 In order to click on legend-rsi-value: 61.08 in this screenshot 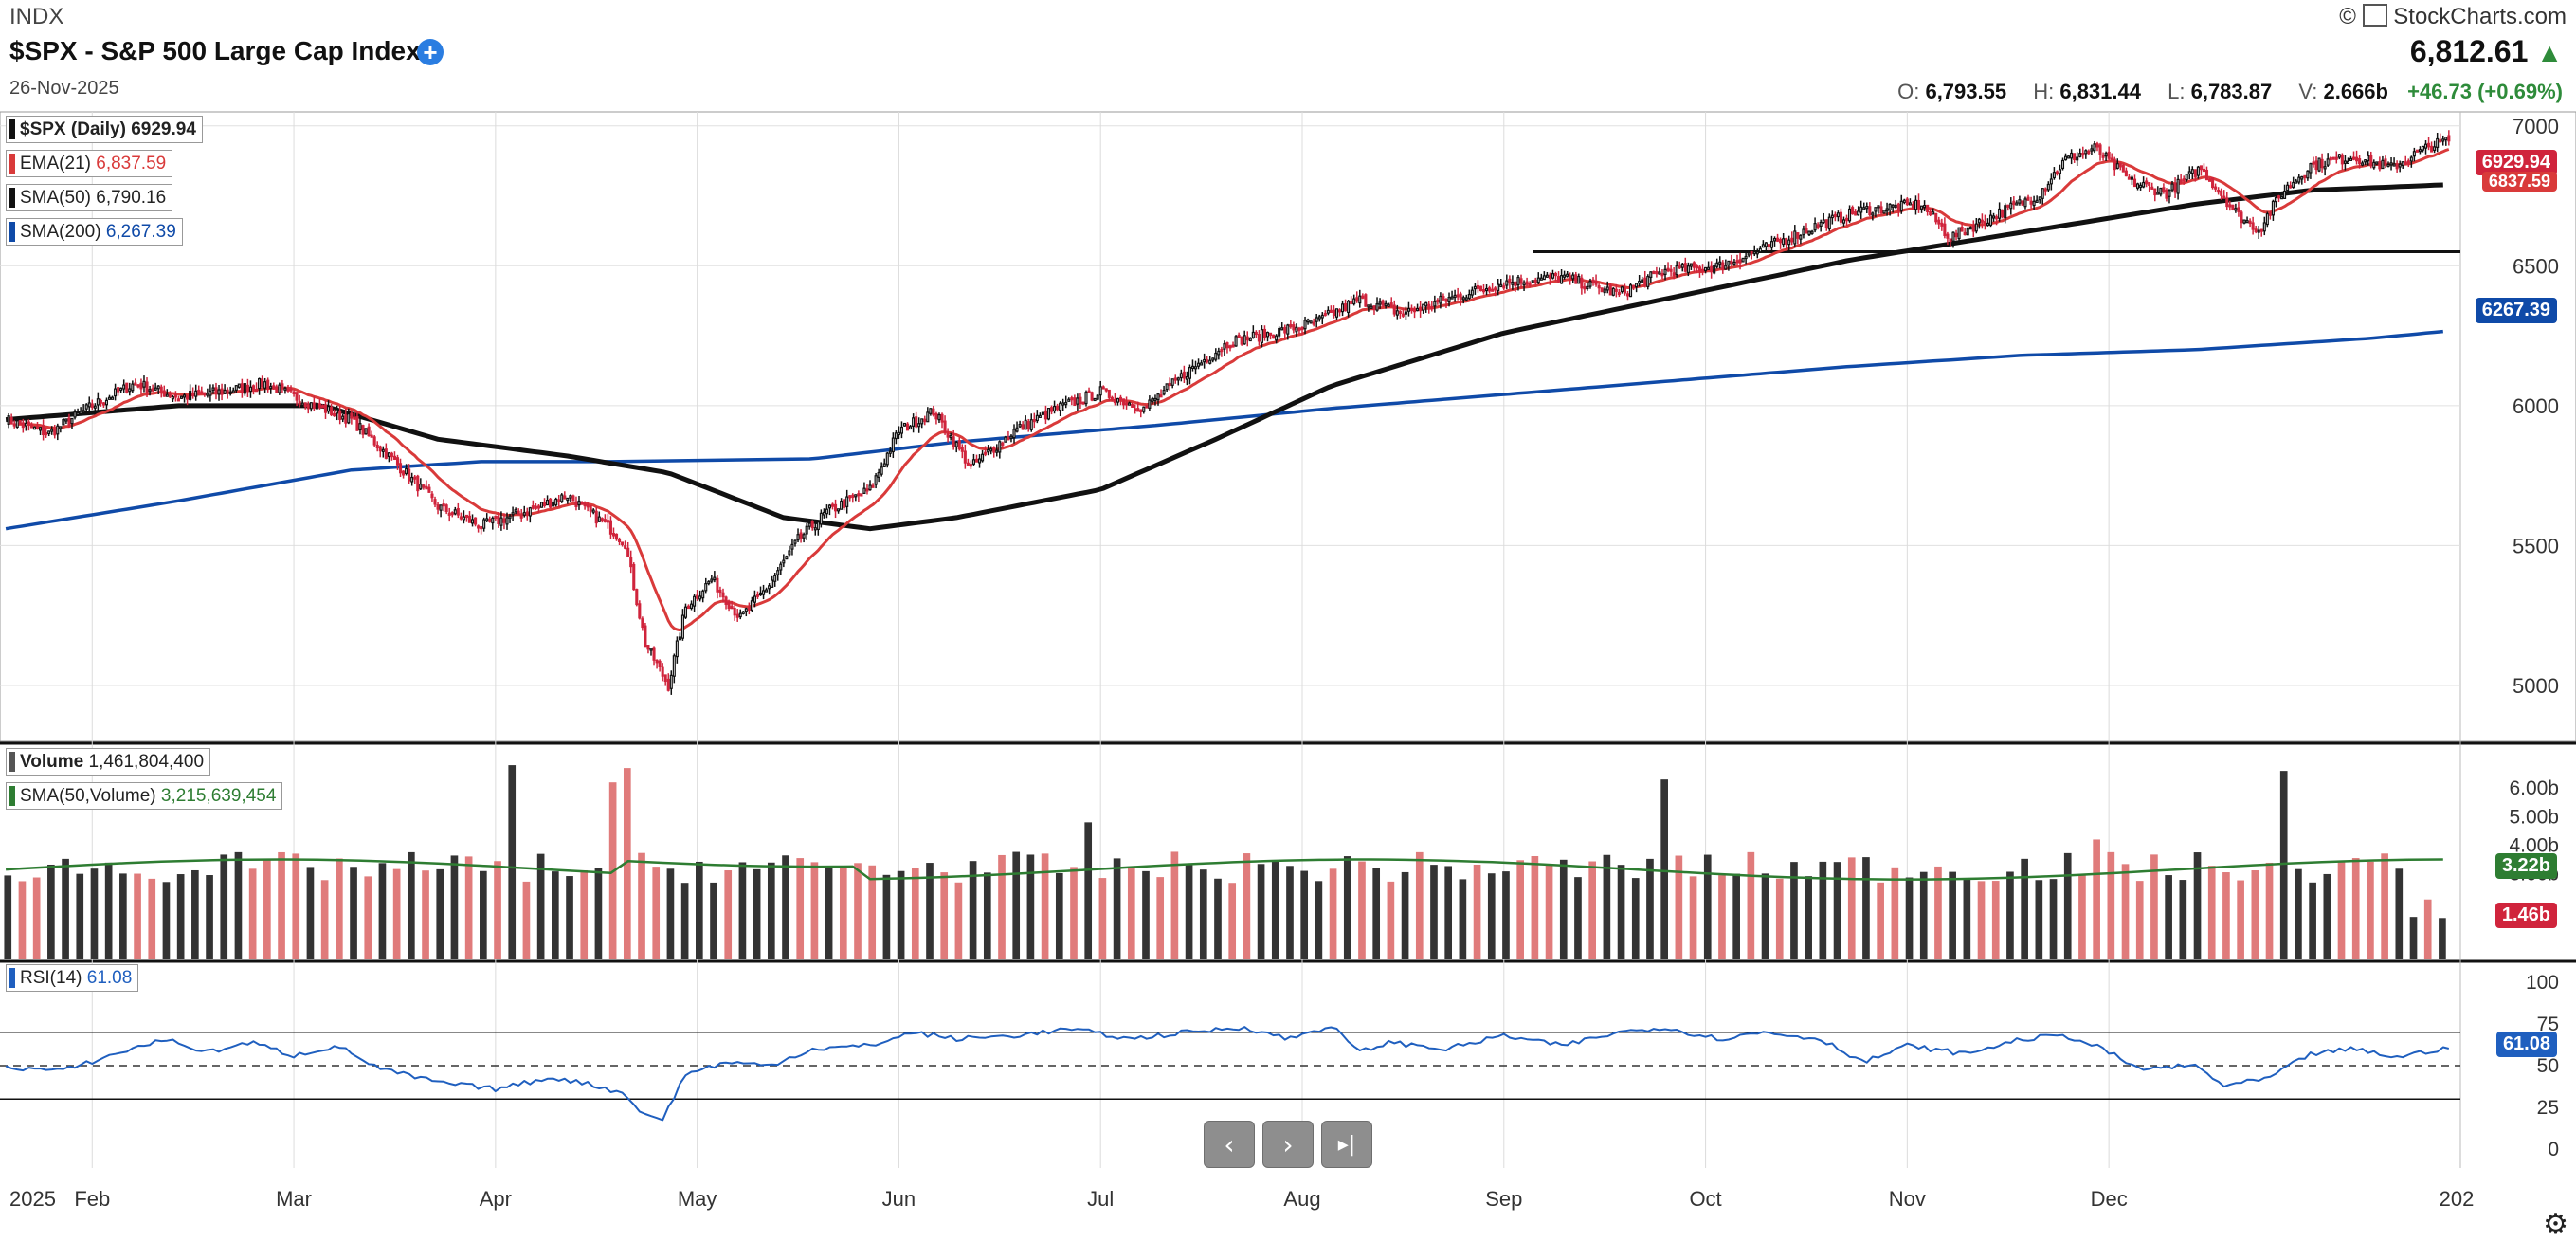, I will do `click(109, 978)`.